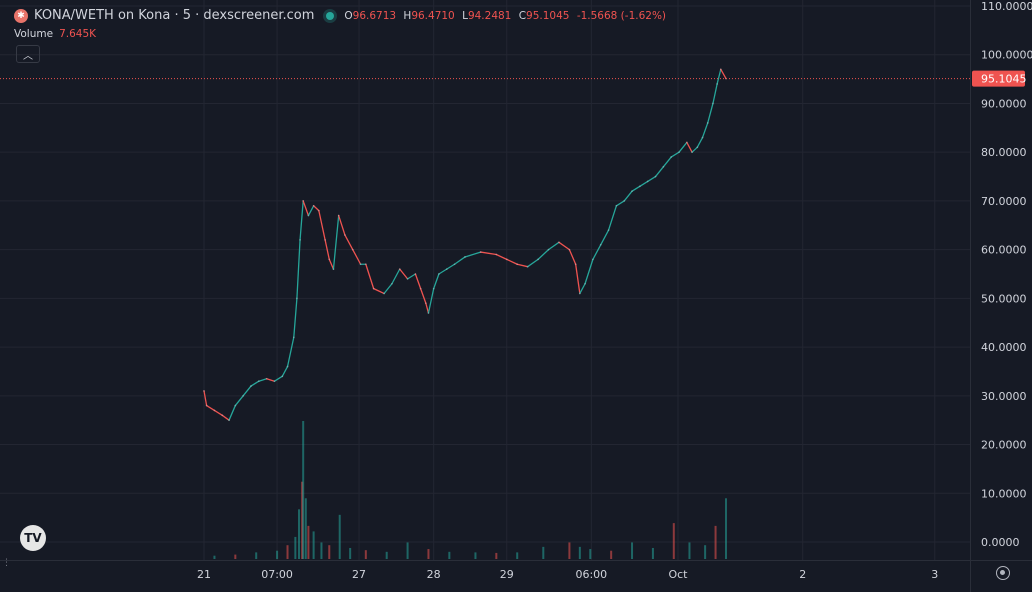 The image size is (1032, 592). Describe the element at coordinates (489, 15) in the screenshot. I see `low-value: 94.2481` at that location.